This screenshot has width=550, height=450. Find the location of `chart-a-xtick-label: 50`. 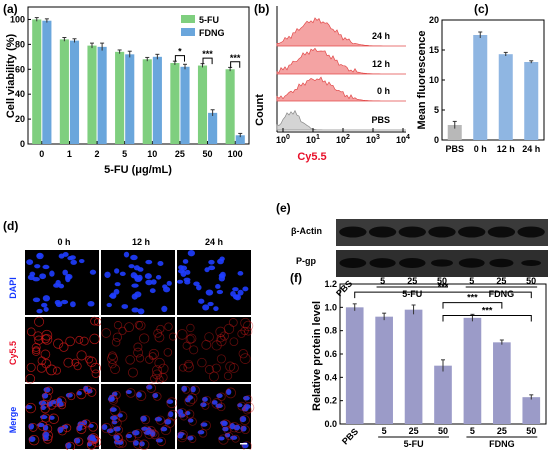

chart-a-xtick-label: 50 is located at coordinates (208, 154).